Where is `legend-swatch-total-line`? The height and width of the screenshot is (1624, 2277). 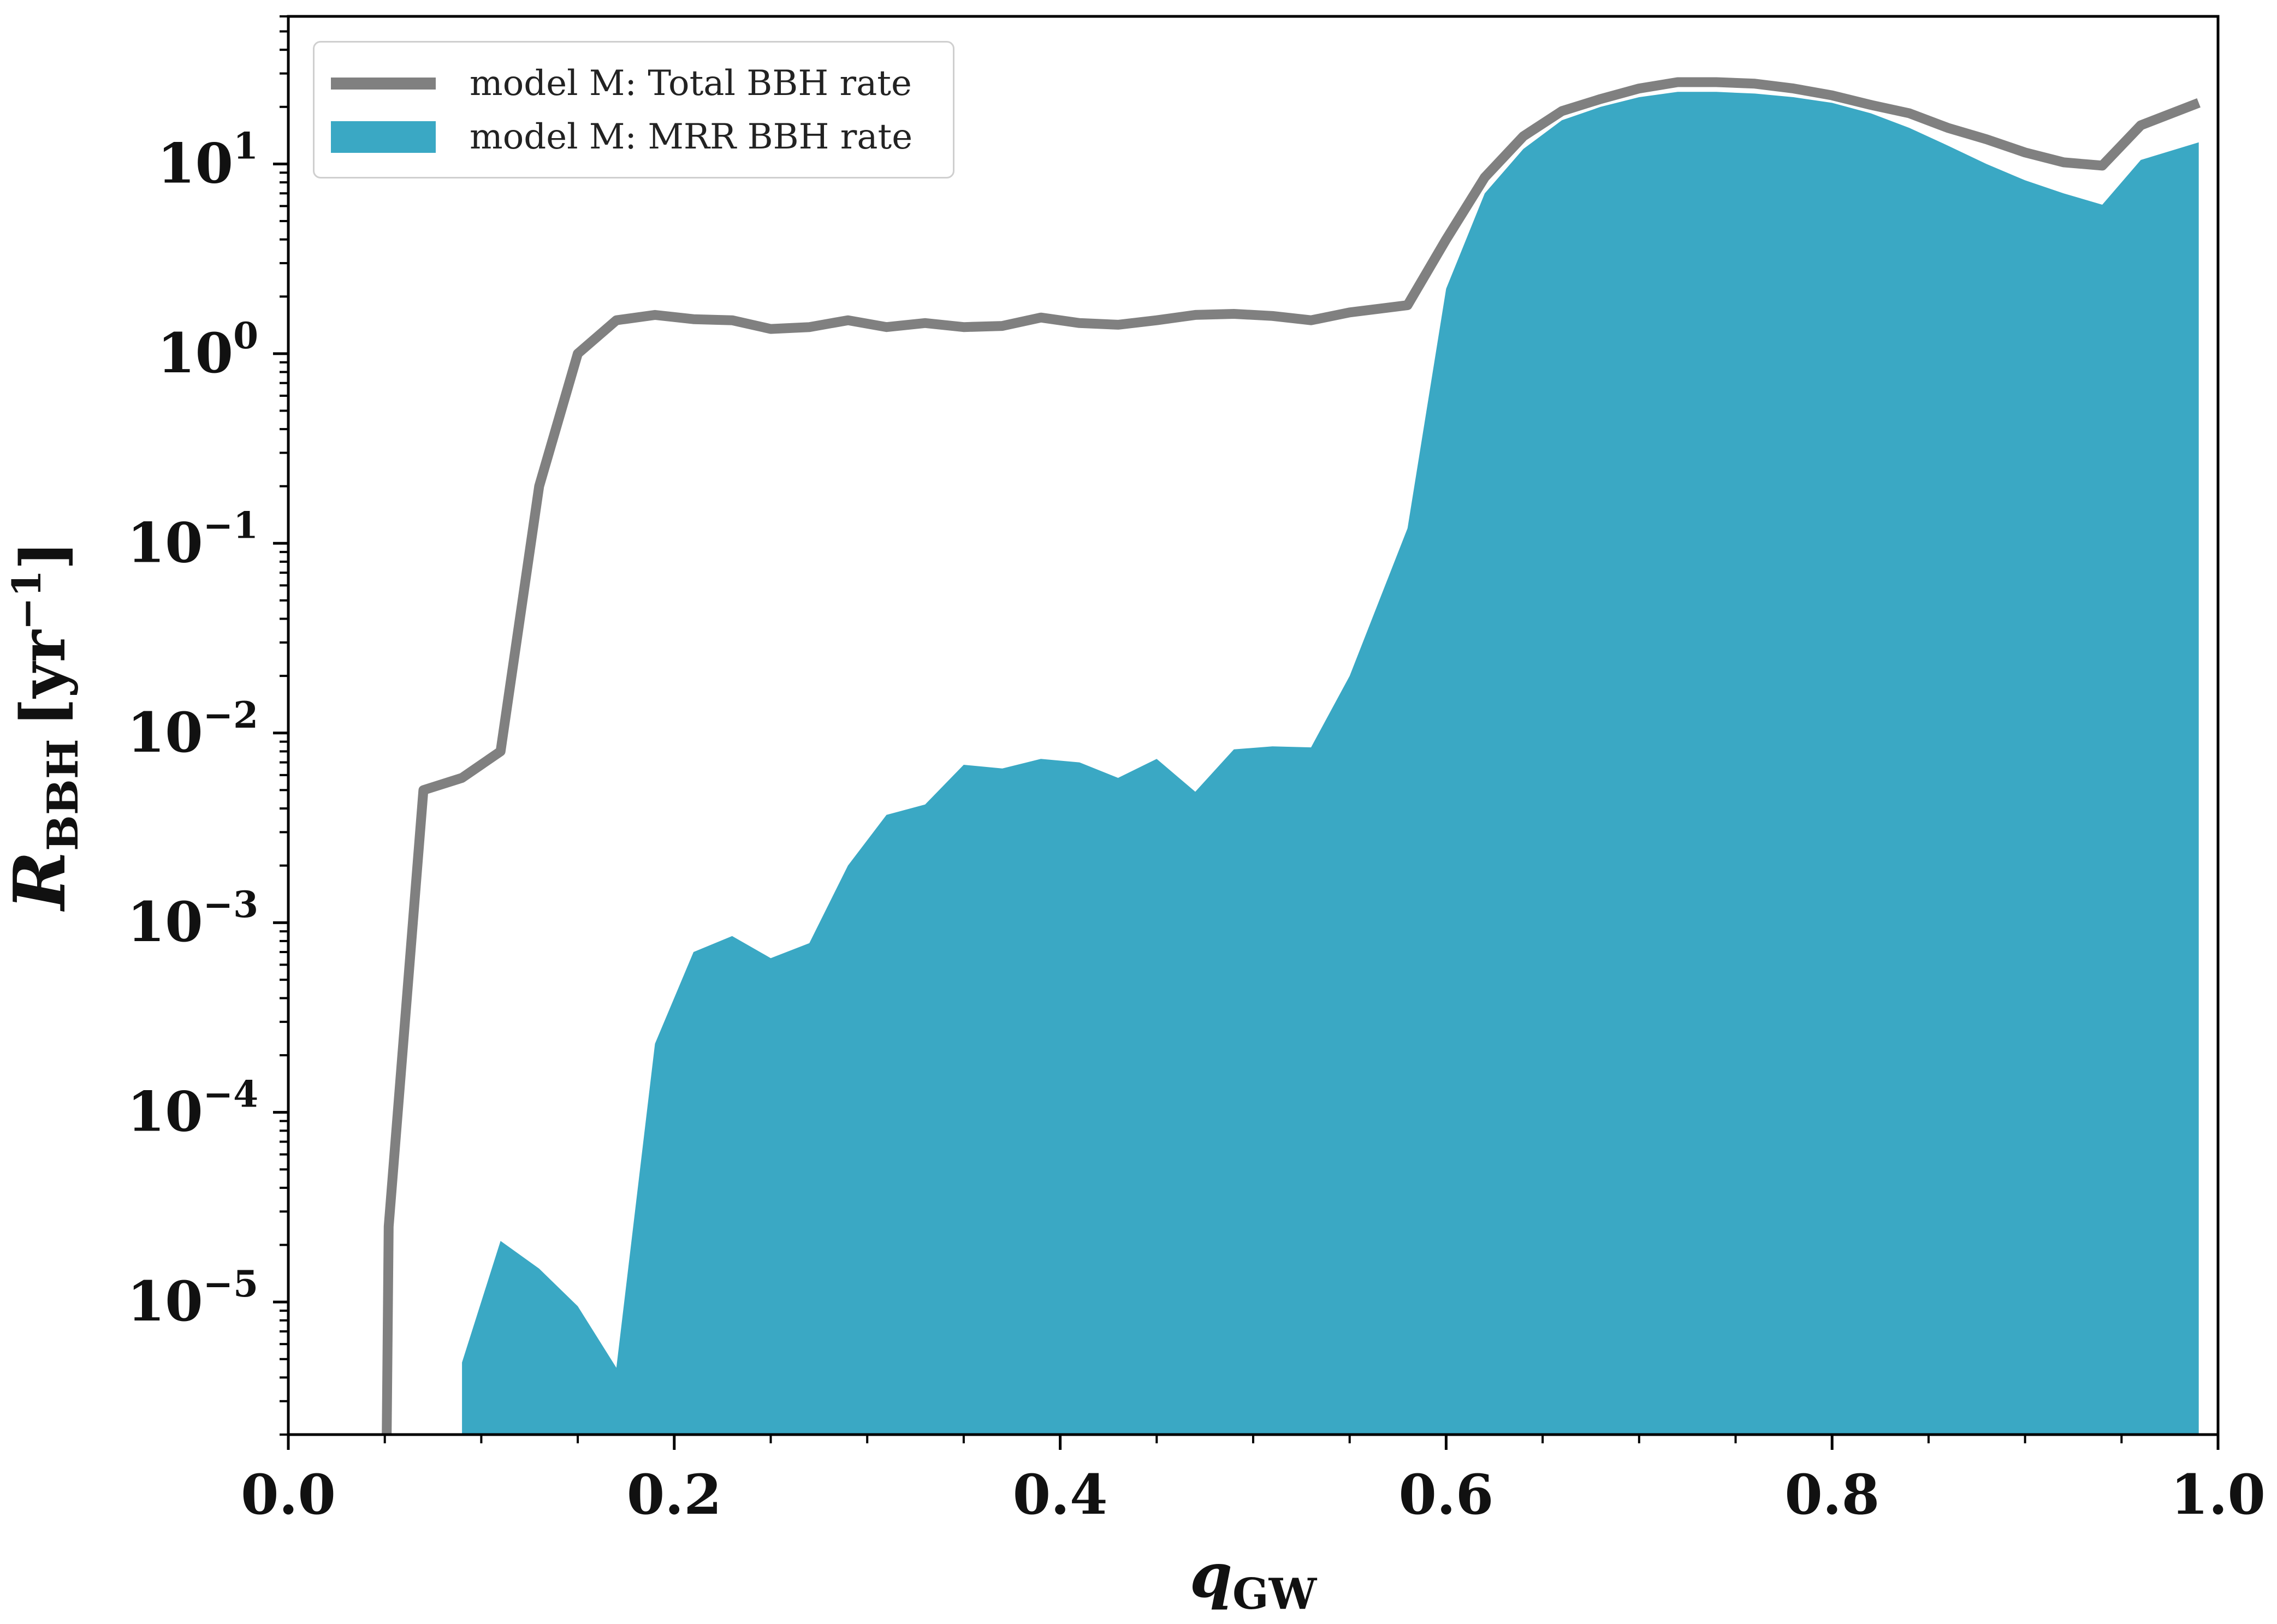
legend-swatch-total-line is located at coordinates (383, 84).